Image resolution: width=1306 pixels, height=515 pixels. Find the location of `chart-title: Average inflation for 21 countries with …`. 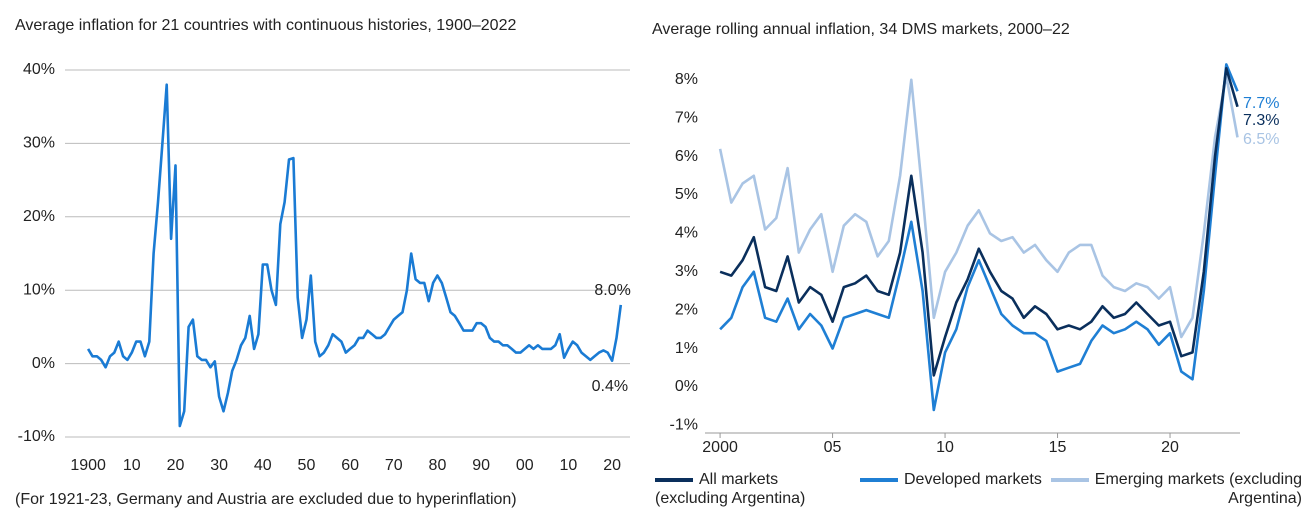

chart-title: Average inflation for 21 countries with … is located at coordinates (265, 25).